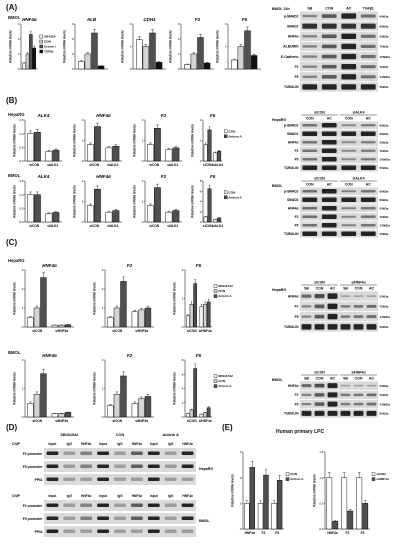 The width and height of the screenshot is (400, 550). What do you see at coordinates (34, 226) in the screenshot?
I see `x-tick-label: siCON` at bounding box center [34, 226].